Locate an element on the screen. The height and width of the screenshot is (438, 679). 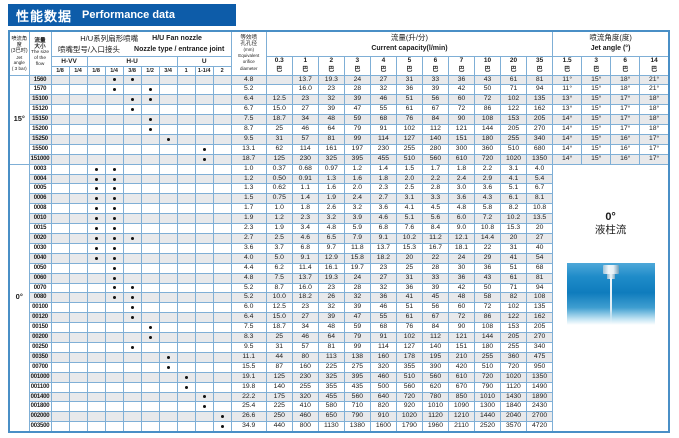
capacity-cell: 197 is located at coordinates (357, 149).